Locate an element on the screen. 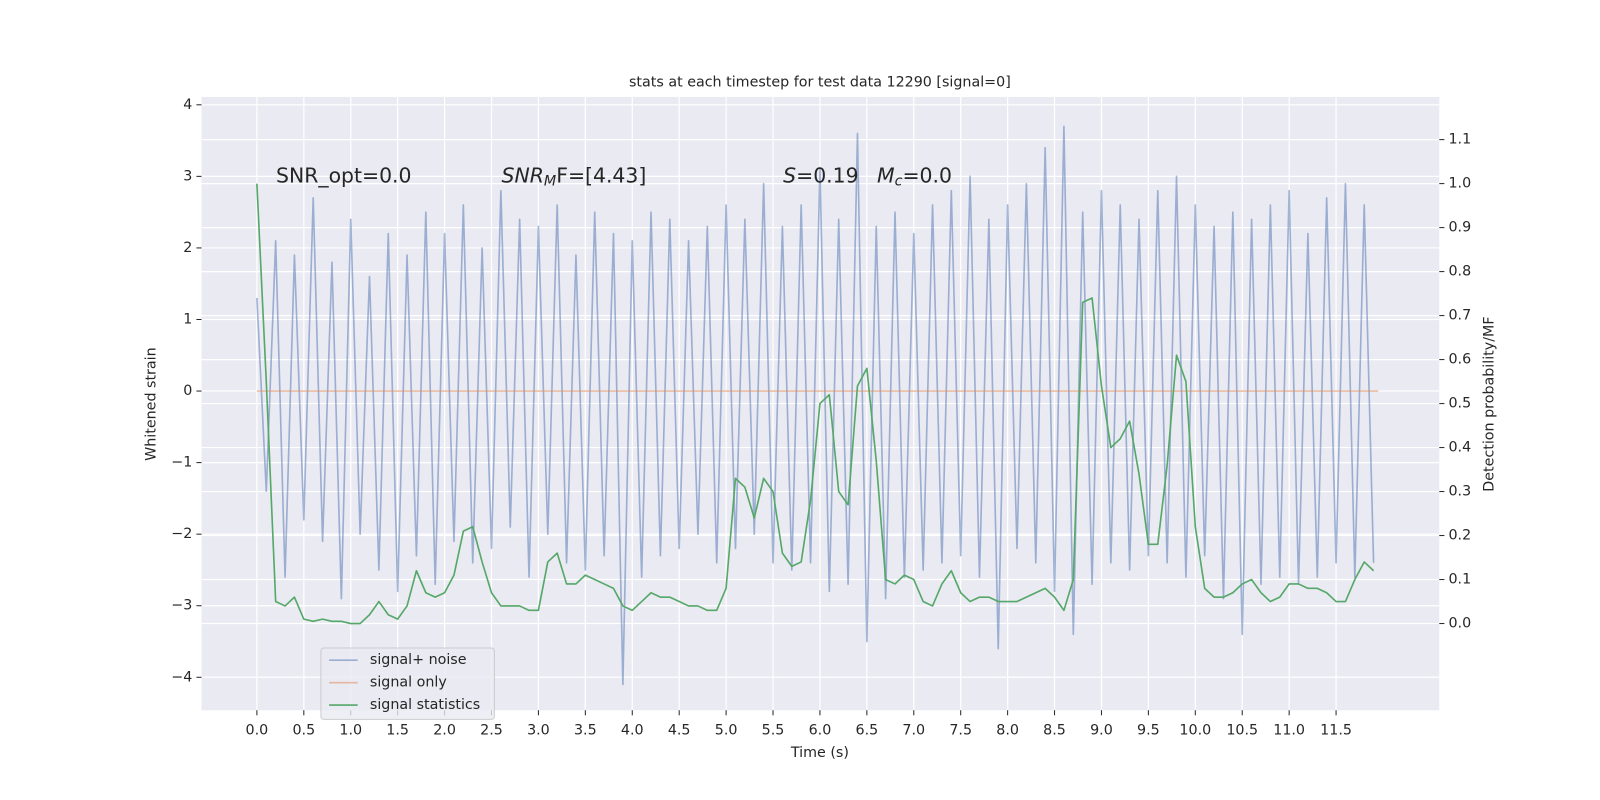  x-tick-label: 3.5 is located at coordinates (585, 731).